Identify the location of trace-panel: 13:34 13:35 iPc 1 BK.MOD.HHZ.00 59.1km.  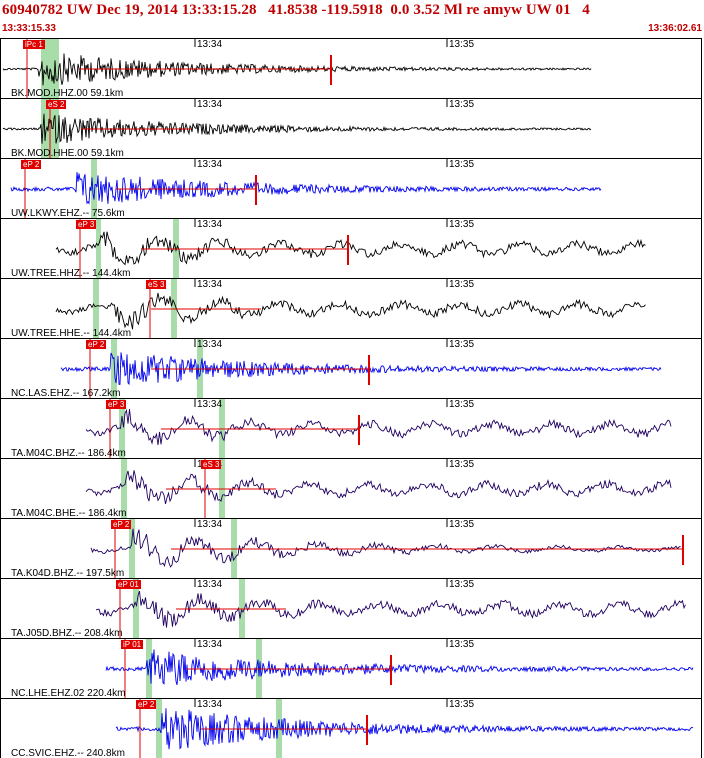
(351, 68).